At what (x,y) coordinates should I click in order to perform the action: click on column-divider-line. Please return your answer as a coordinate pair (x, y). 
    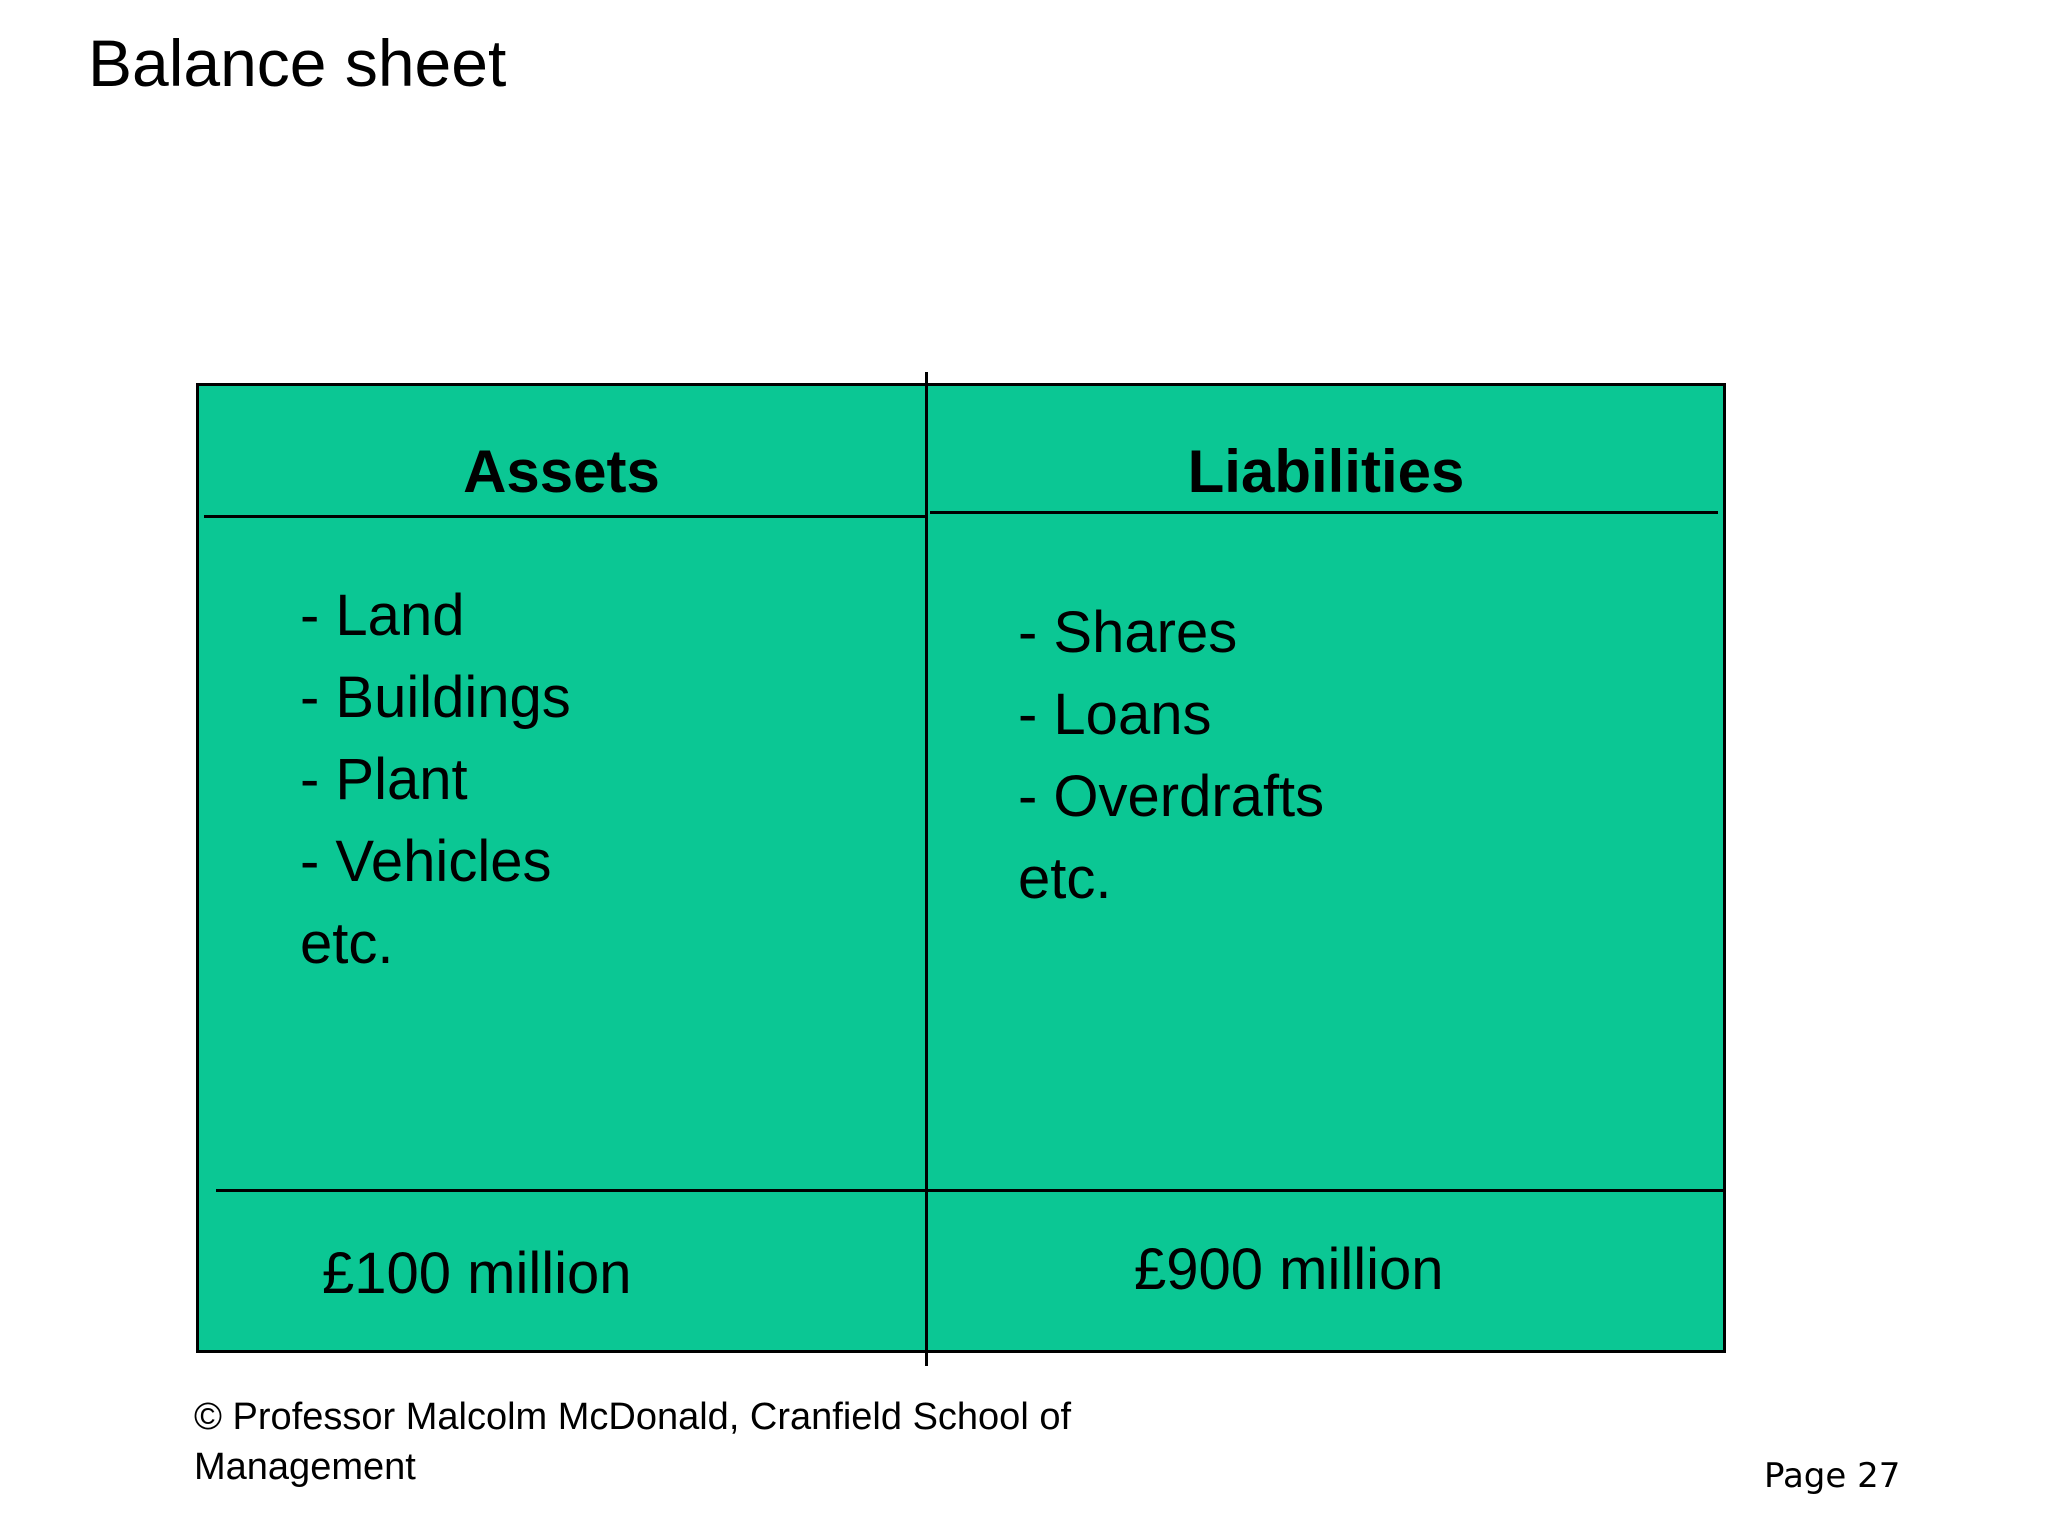
    Looking at the image, I should click on (926, 869).